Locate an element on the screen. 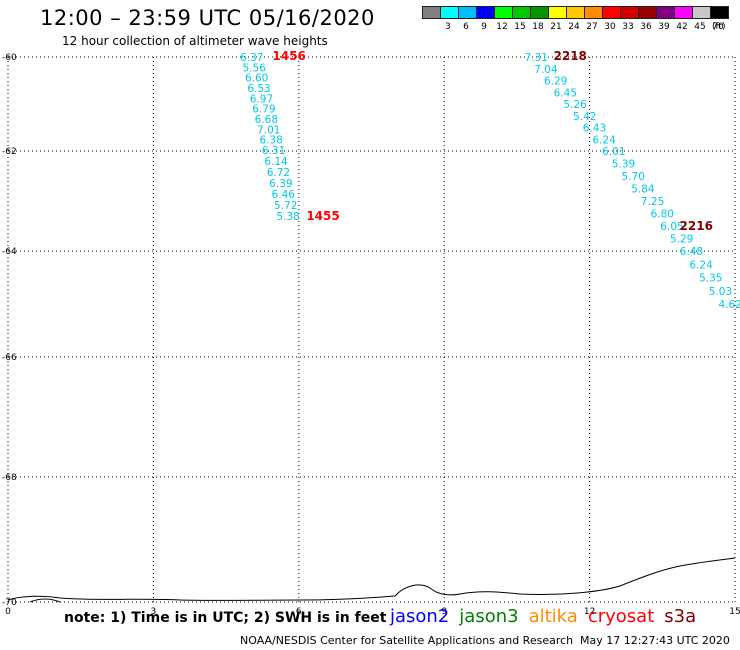  legend-tick-label: 18 is located at coordinates (538, 27).